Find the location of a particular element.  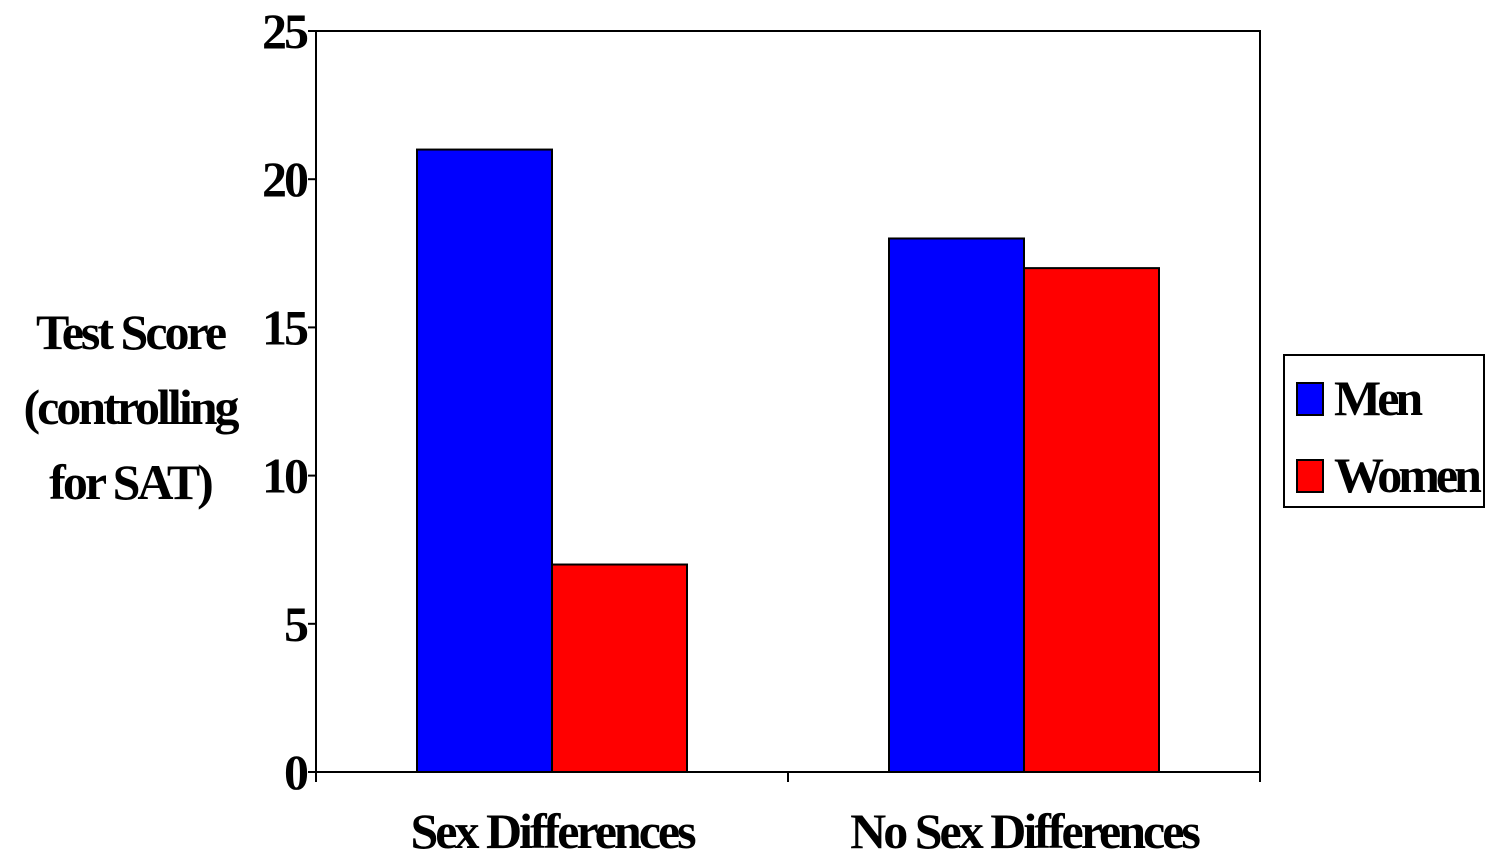

legend-swatch-women is located at coordinates (1310, 476).